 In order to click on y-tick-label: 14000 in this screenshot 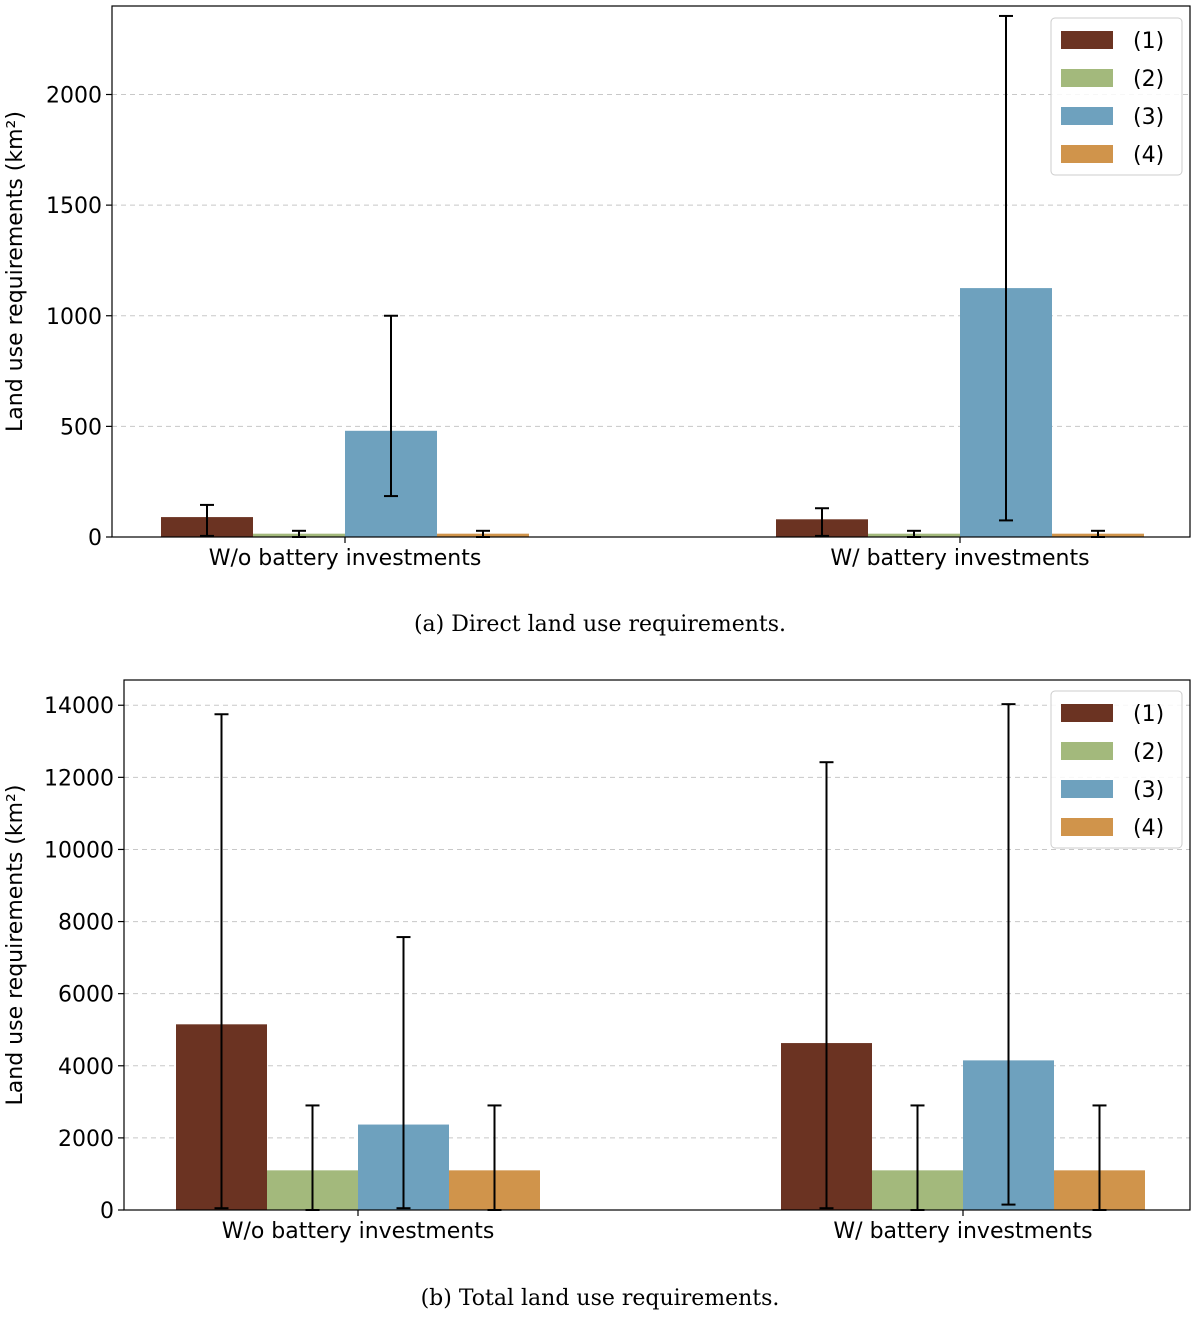, I will do `click(79, 706)`.